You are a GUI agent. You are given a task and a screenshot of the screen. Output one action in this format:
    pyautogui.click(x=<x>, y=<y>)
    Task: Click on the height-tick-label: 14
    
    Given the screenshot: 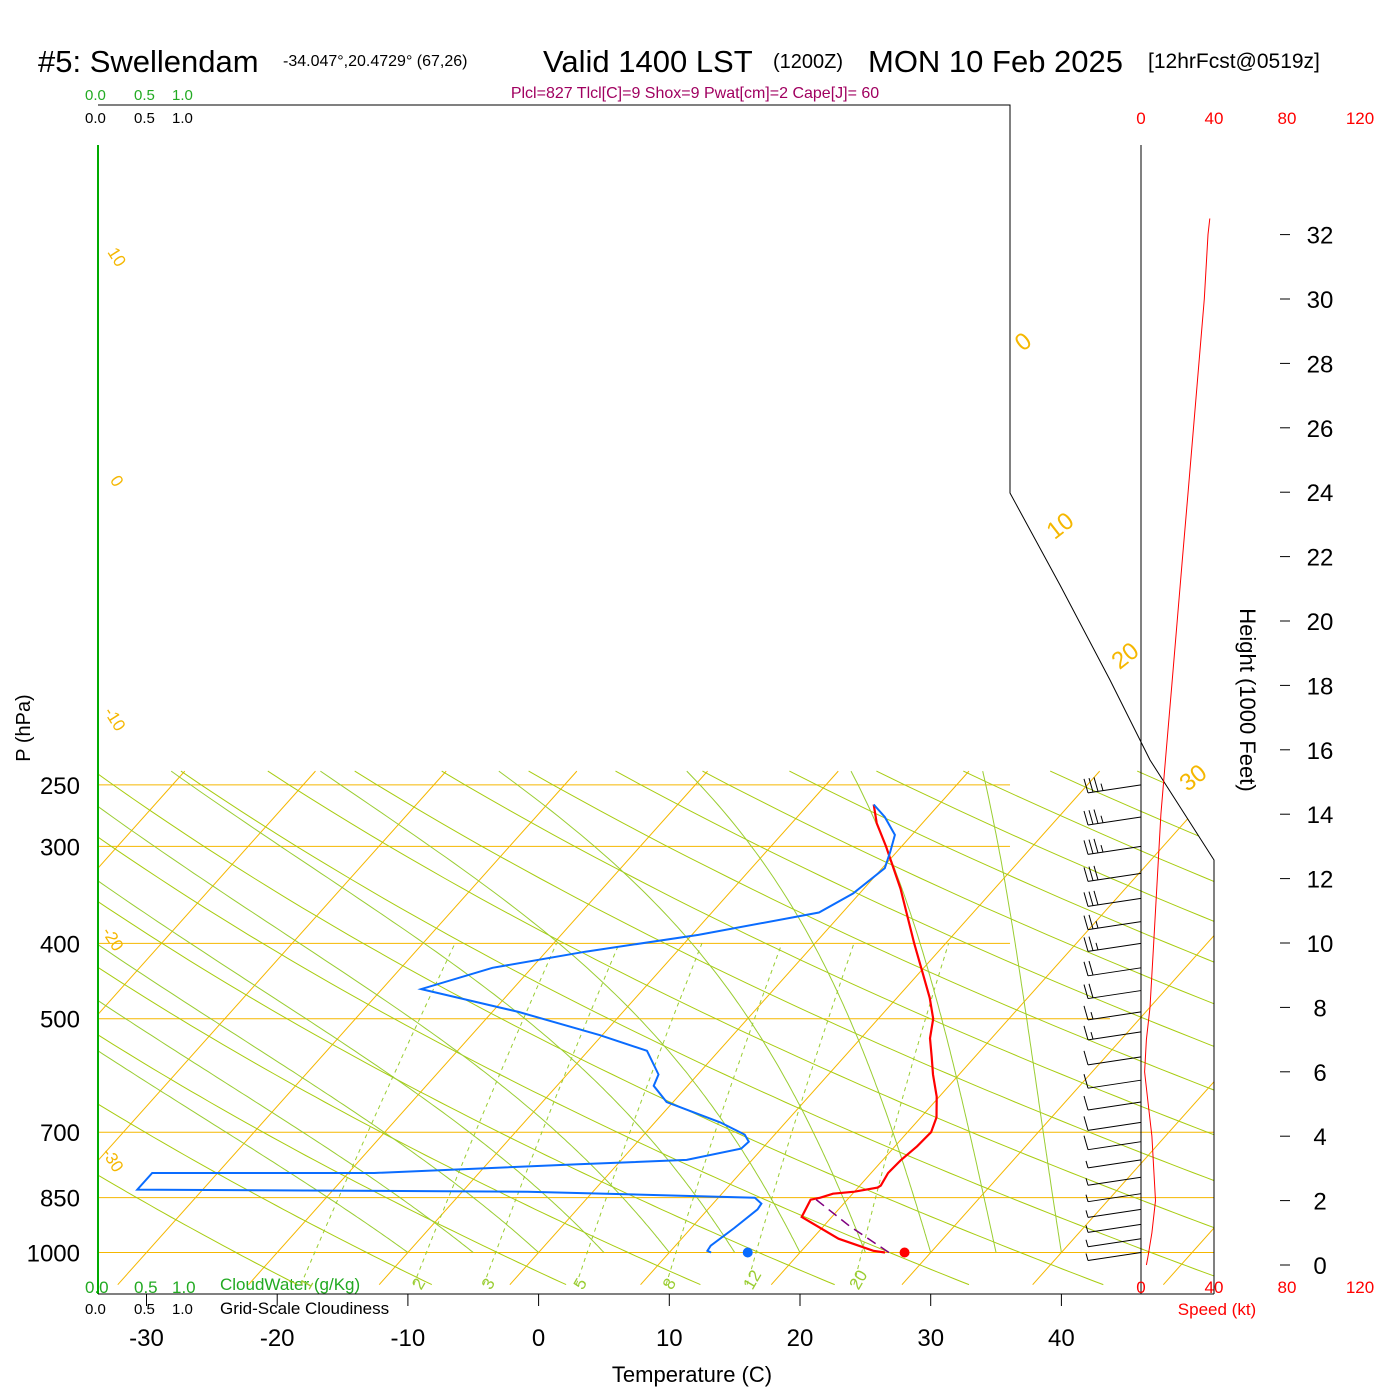 What is the action you would take?
    pyautogui.click(x=1320, y=815)
    